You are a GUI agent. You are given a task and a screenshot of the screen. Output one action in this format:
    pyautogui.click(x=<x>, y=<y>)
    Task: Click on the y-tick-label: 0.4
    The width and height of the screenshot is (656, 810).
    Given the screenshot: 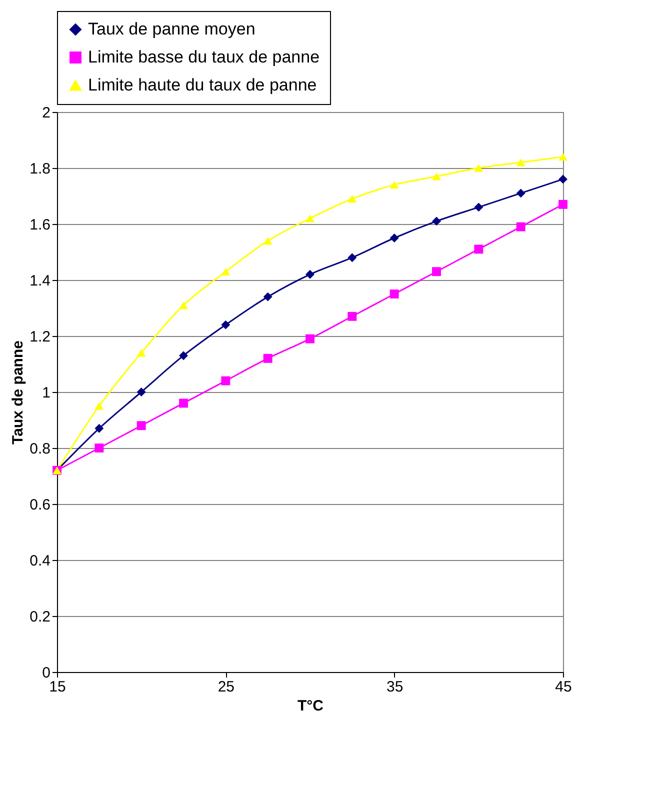 What is the action you would take?
    pyautogui.click(x=40, y=561)
    